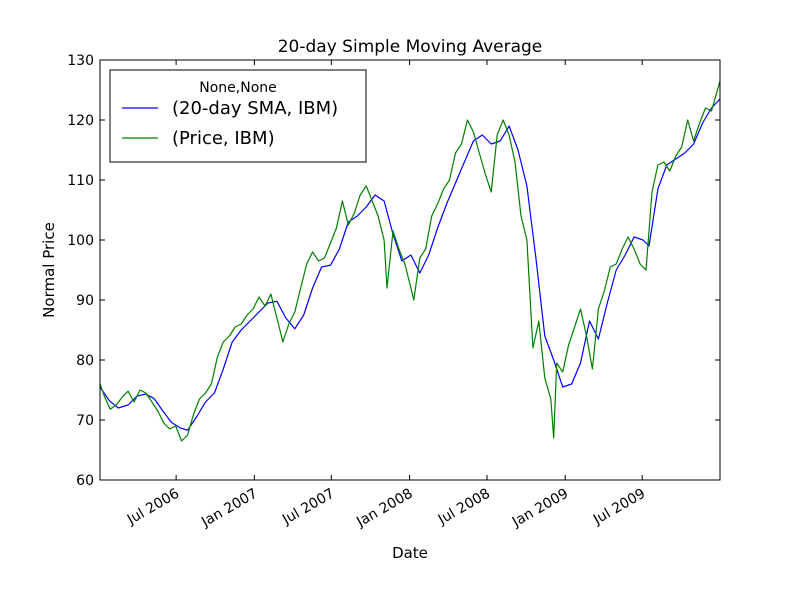 Image resolution: width=800 pixels, height=600 pixels. What do you see at coordinates (80, 241) in the screenshot?
I see `y-tick-label: 100` at bounding box center [80, 241].